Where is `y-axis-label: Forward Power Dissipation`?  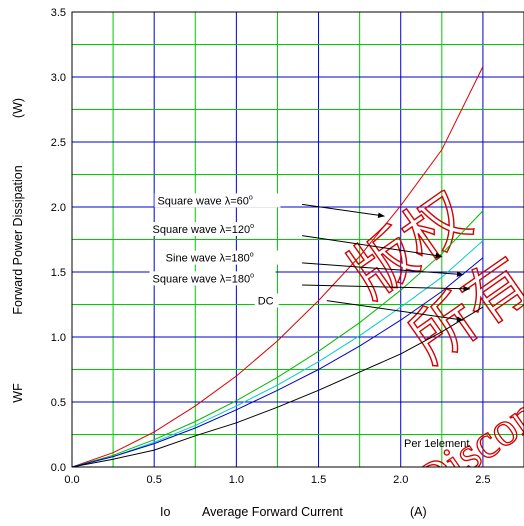 y-axis-label: Forward Power Dissipation is located at coordinates (18, 239).